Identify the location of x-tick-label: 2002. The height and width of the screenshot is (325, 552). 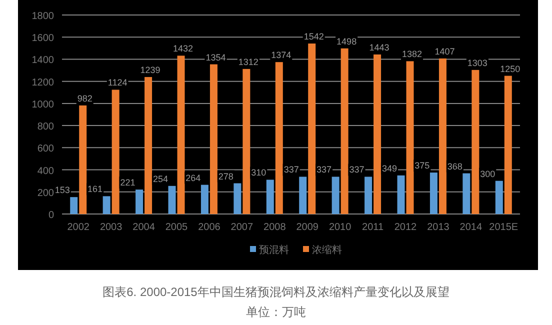
(78, 227).